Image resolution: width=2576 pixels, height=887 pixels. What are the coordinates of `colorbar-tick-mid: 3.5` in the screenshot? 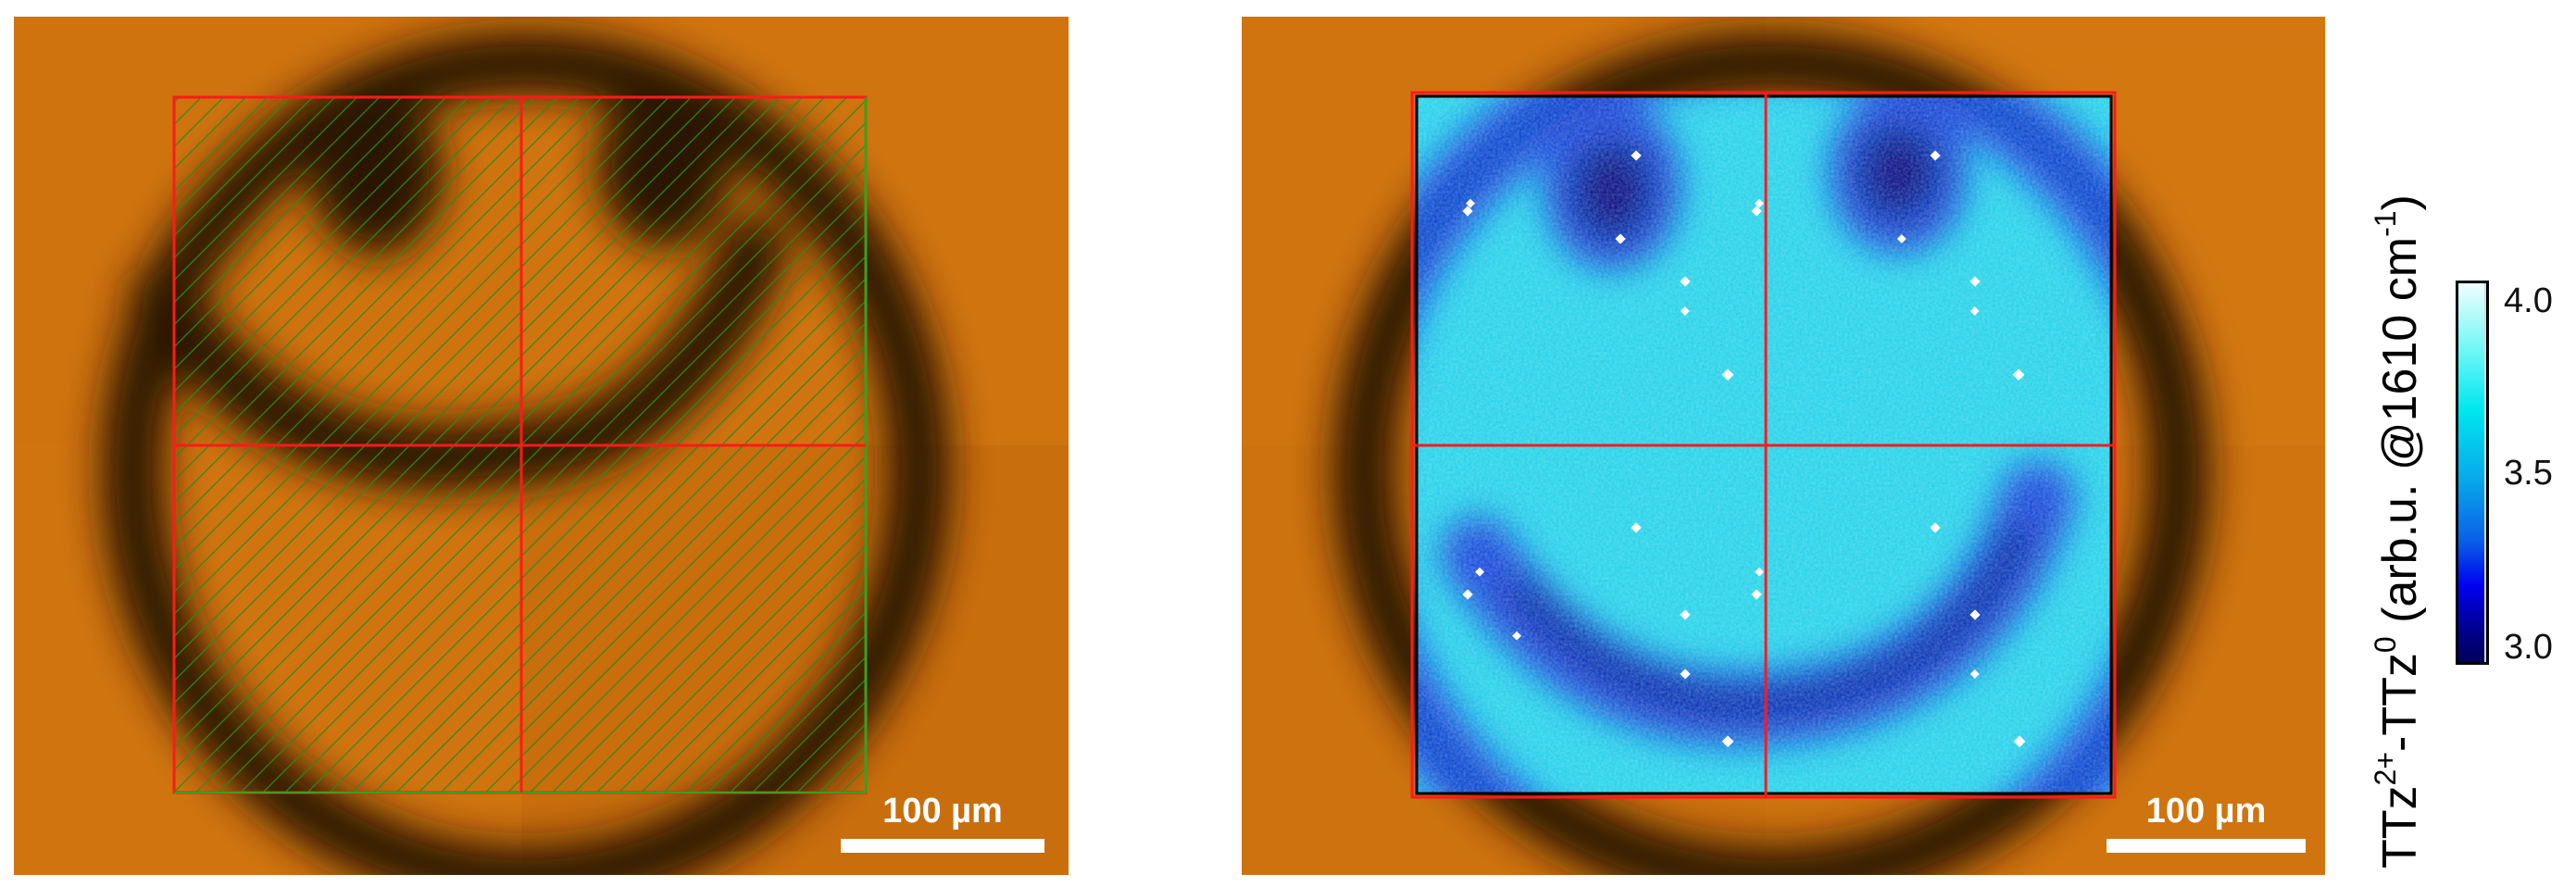 It's located at (2528, 473).